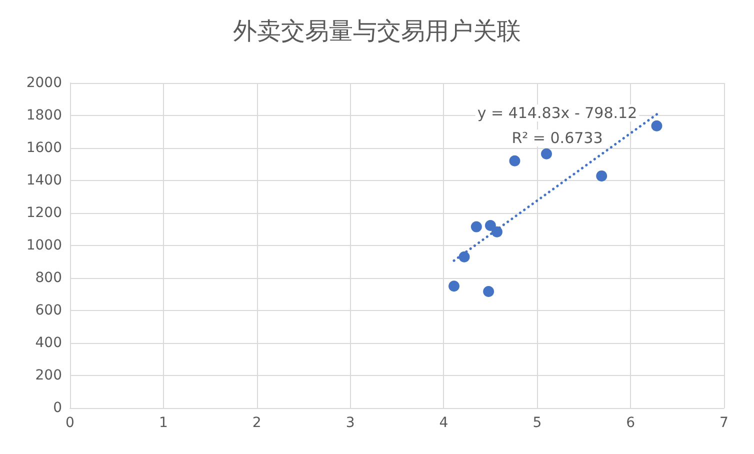  Describe the element at coordinates (48, 310) in the screenshot. I see `y-tick-label: 600` at that location.